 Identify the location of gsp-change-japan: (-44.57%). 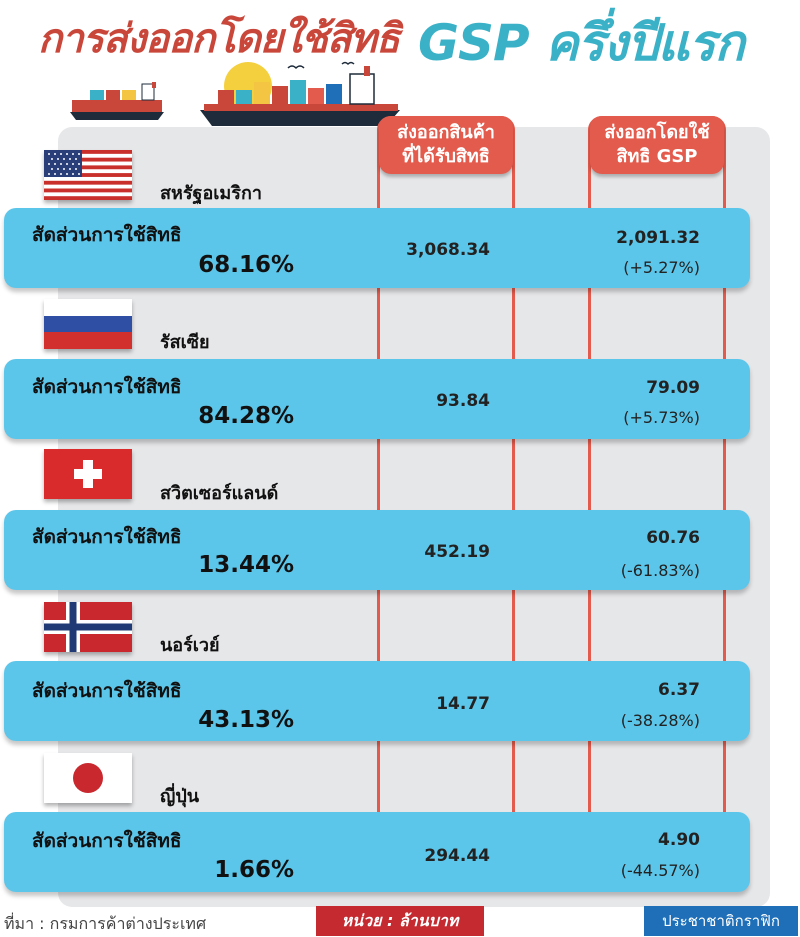
(660, 870).